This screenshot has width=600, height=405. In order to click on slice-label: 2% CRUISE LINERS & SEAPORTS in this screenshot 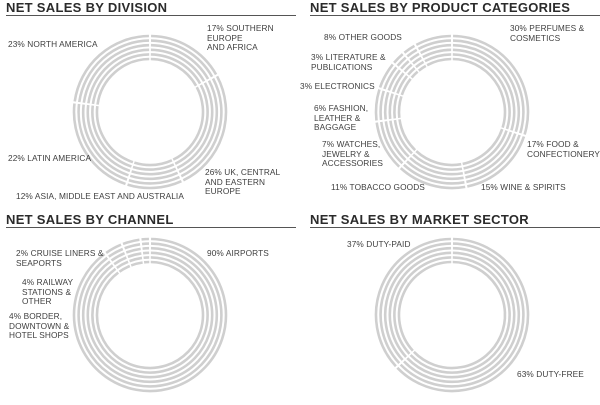, I will do `click(60, 258)`.